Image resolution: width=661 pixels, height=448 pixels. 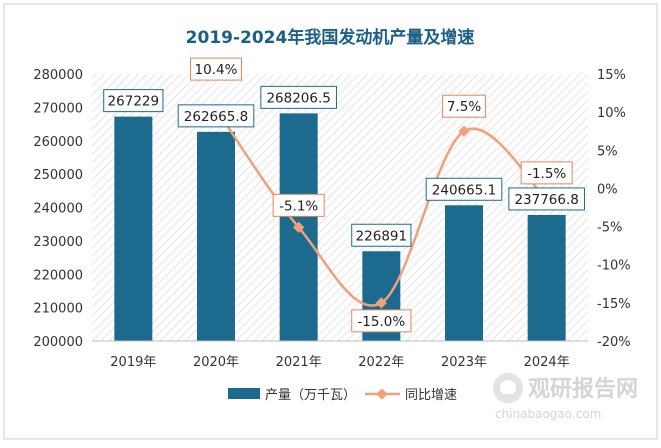 I want to click on x-tick-label: 2019年, so click(x=133, y=362).